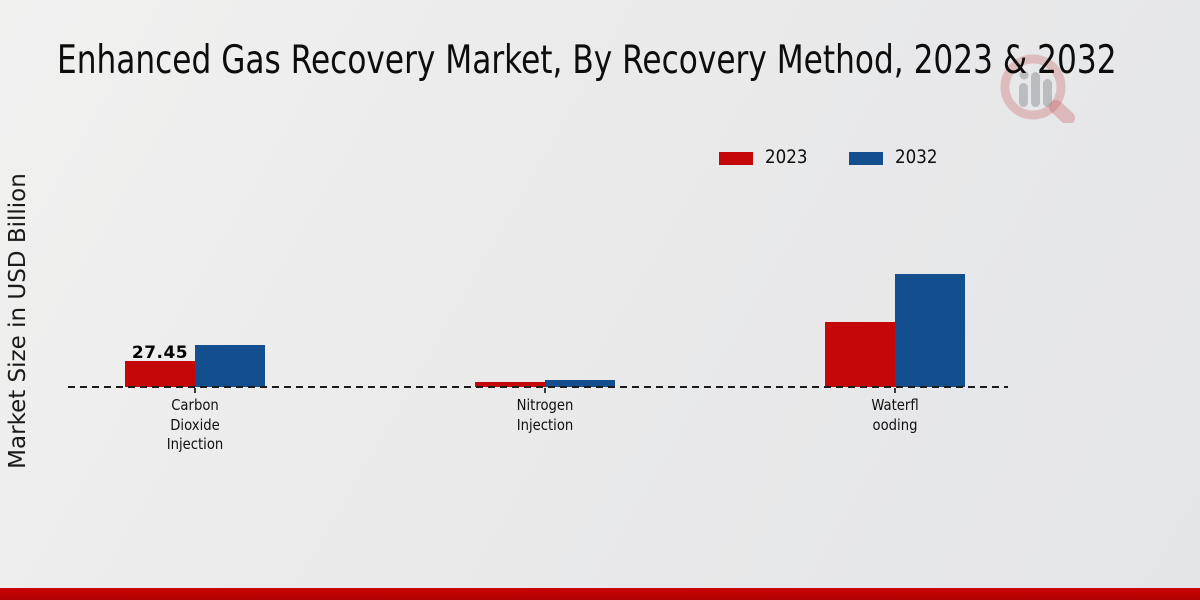  Describe the element at coordinates (230, 366) in the screenshot. I see `bar-2032-cat0` at that location.